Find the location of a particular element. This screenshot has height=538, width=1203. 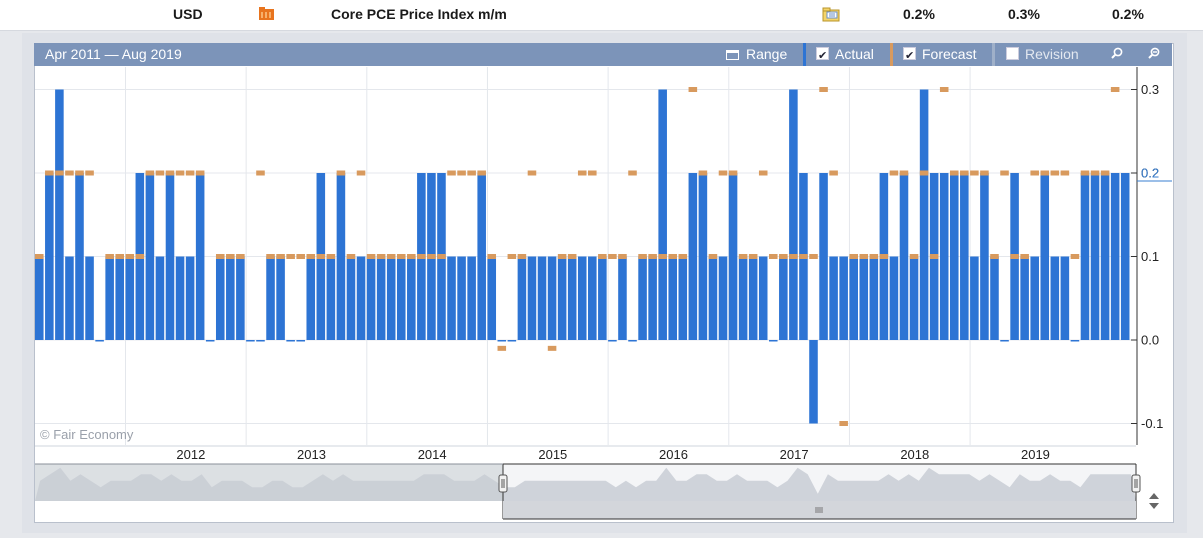

navigator-mask is located at coordinates (269, 482).